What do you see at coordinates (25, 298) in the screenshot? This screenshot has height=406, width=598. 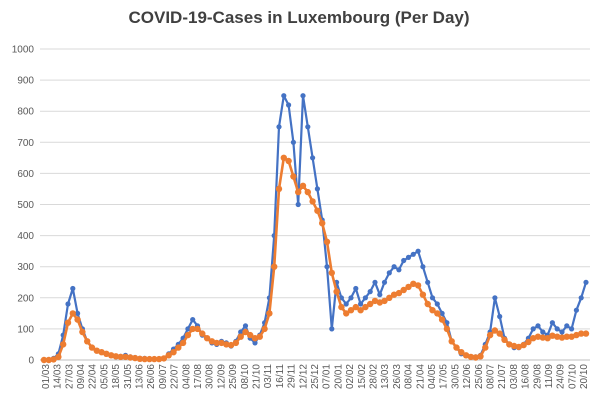 I see `y-tick-label: 200` at bounding box center [25, 298].